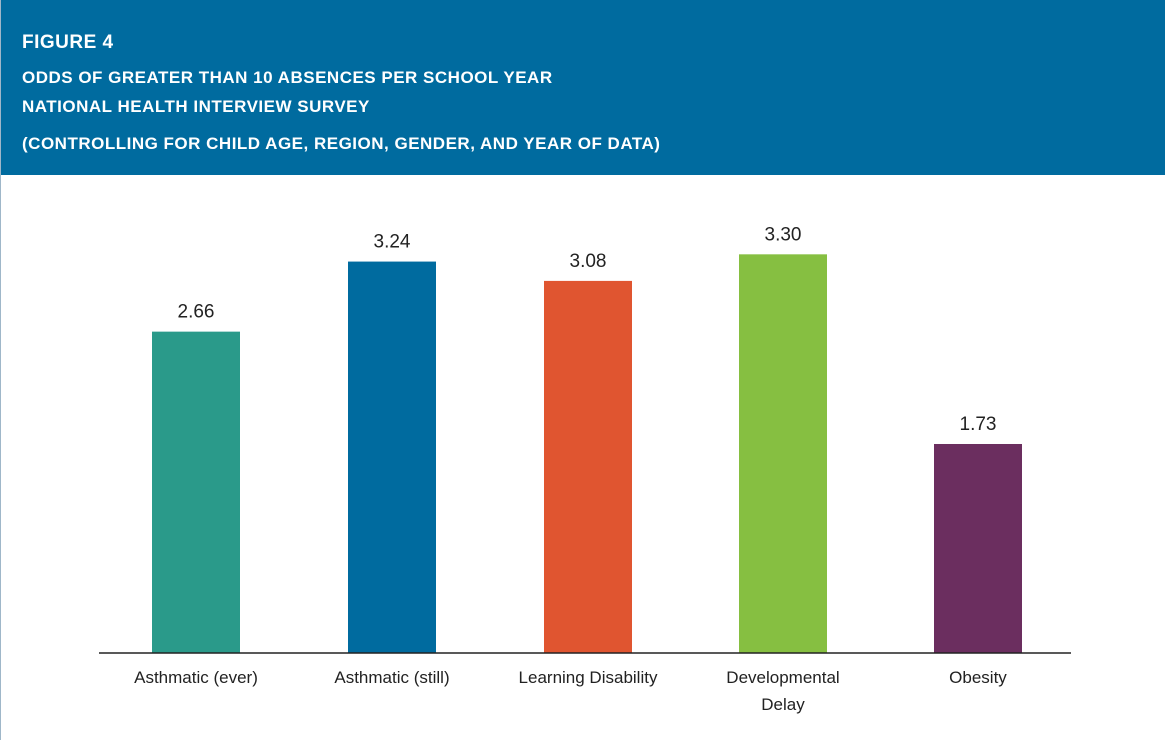 The image size is (1165, 740). What do you see at coordinates (588, 261) in the screenshot?
I see `bar-value-label-2: 3.08` at bounding box center [588, 261].